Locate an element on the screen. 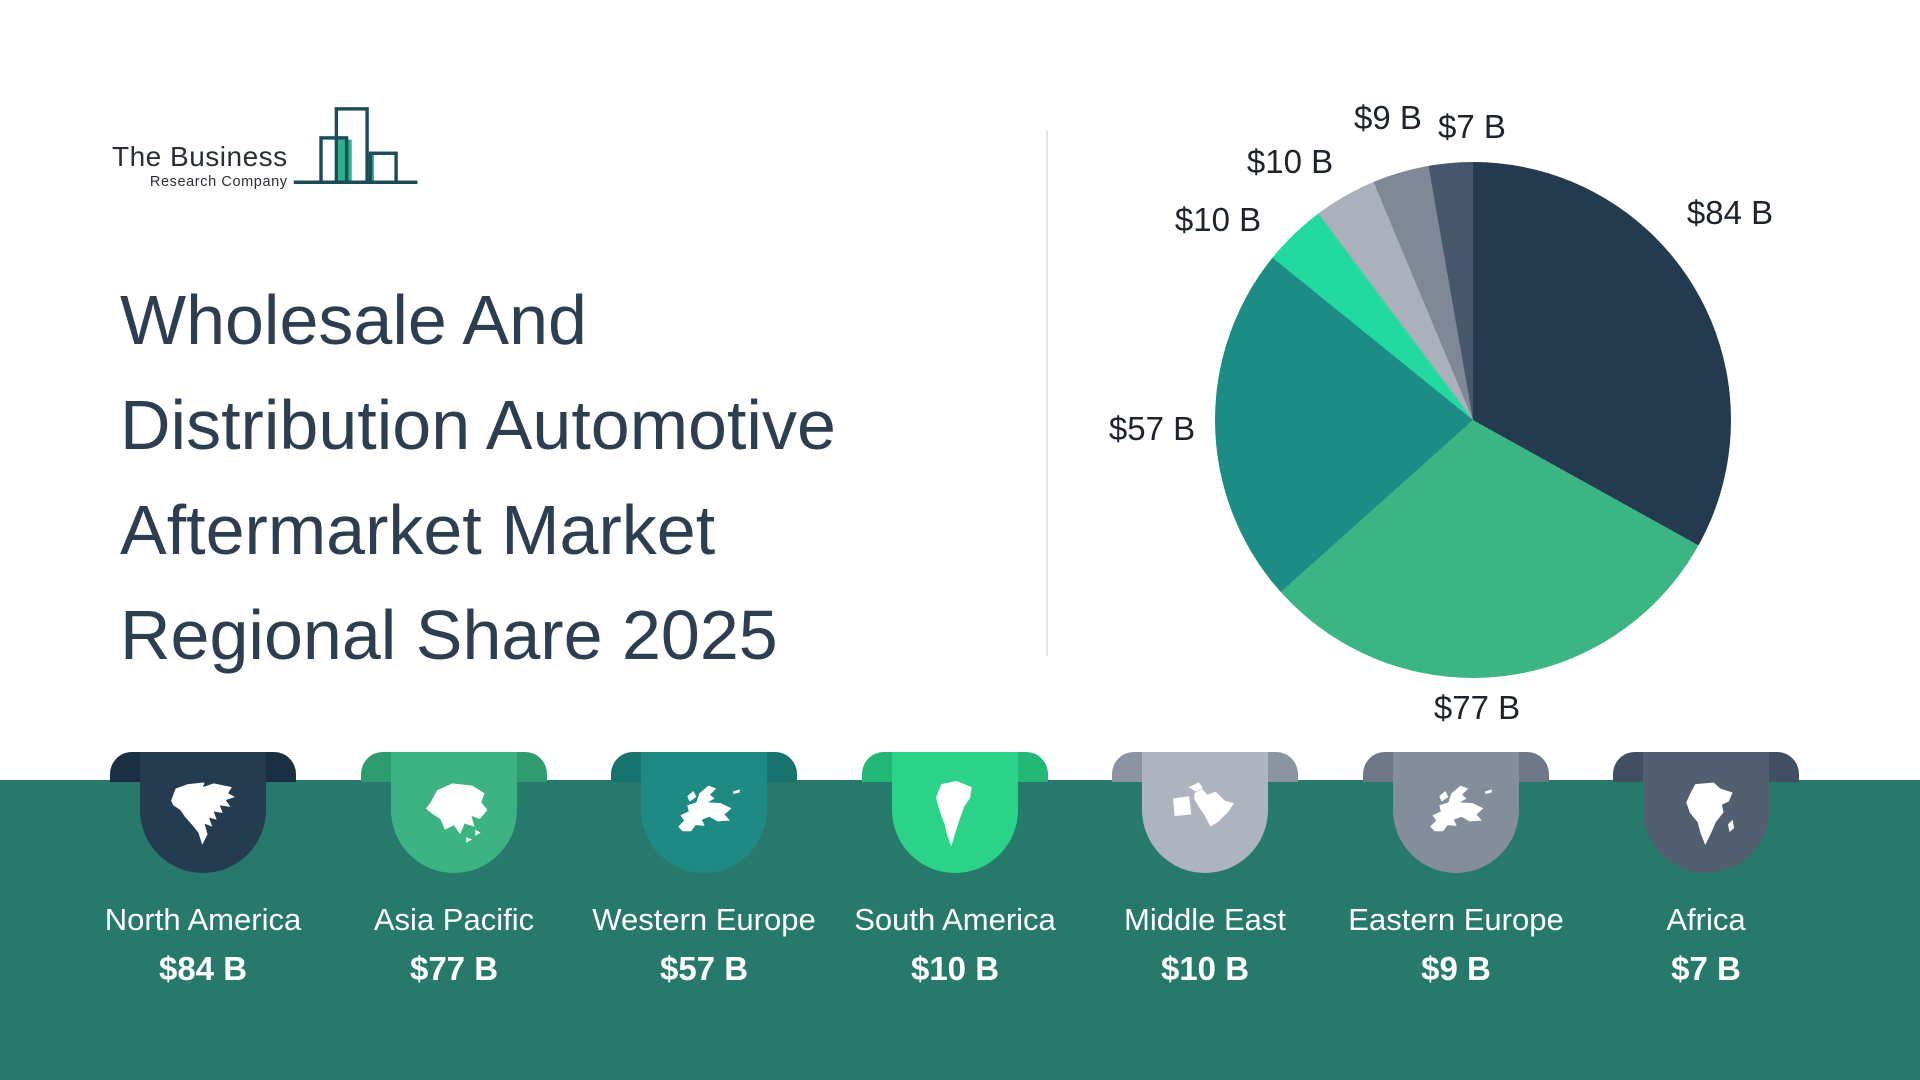  north-america-icon is located at coordinates (203, 813).